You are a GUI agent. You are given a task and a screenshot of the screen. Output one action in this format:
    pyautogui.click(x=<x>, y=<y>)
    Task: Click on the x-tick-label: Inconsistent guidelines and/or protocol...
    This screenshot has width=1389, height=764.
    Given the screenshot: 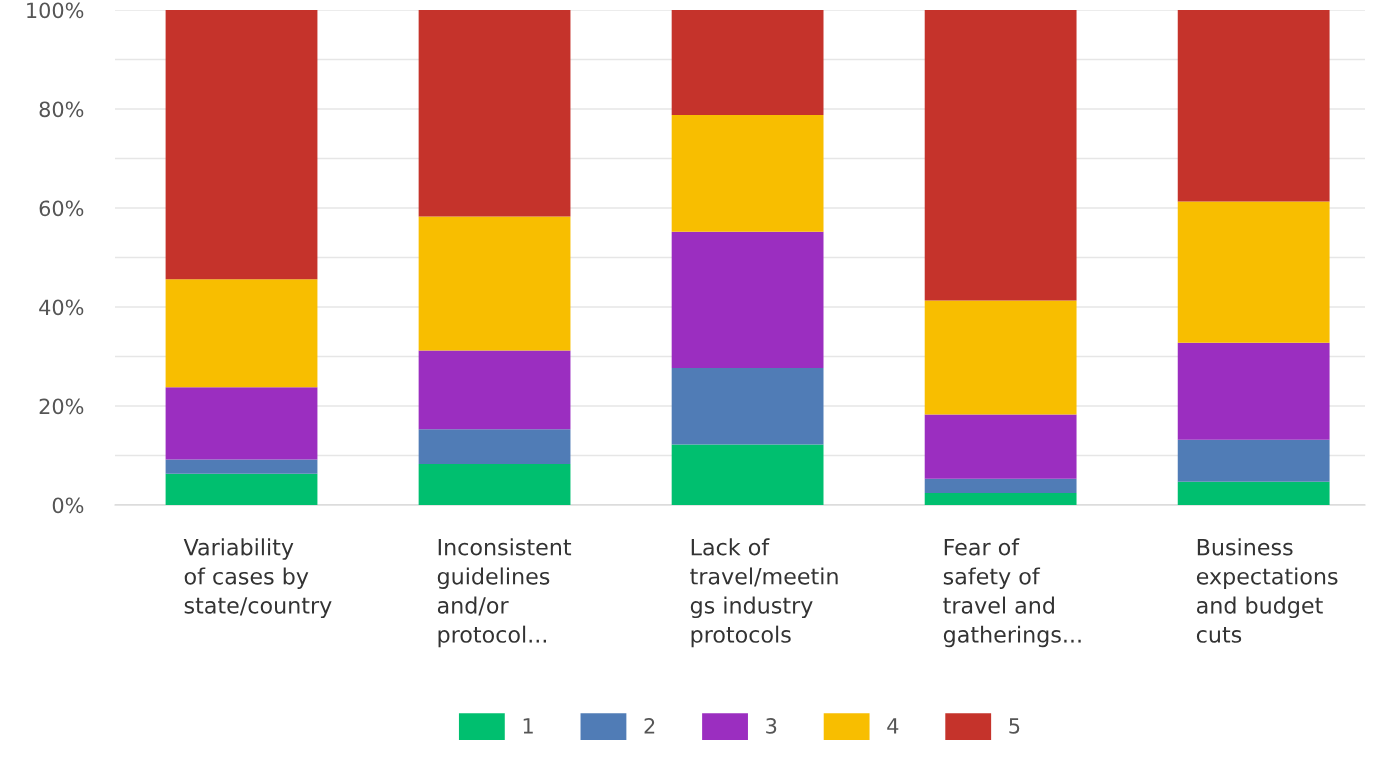 What is the action you would take?
    pyautogui.click(x=504, y=593)
    